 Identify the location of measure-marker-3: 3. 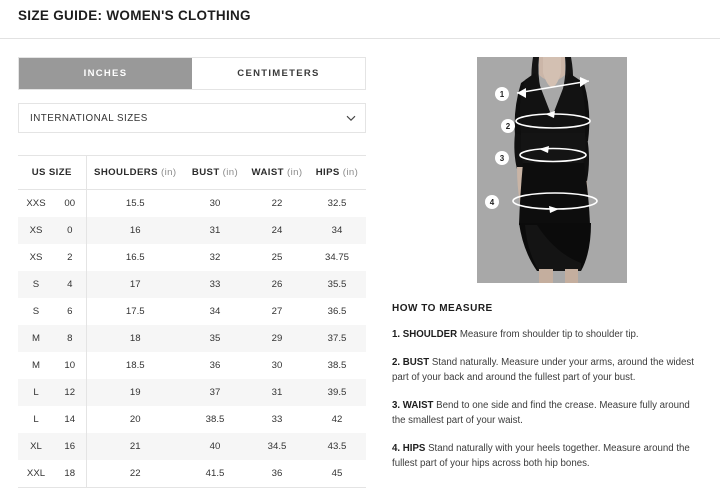
(502, 158).